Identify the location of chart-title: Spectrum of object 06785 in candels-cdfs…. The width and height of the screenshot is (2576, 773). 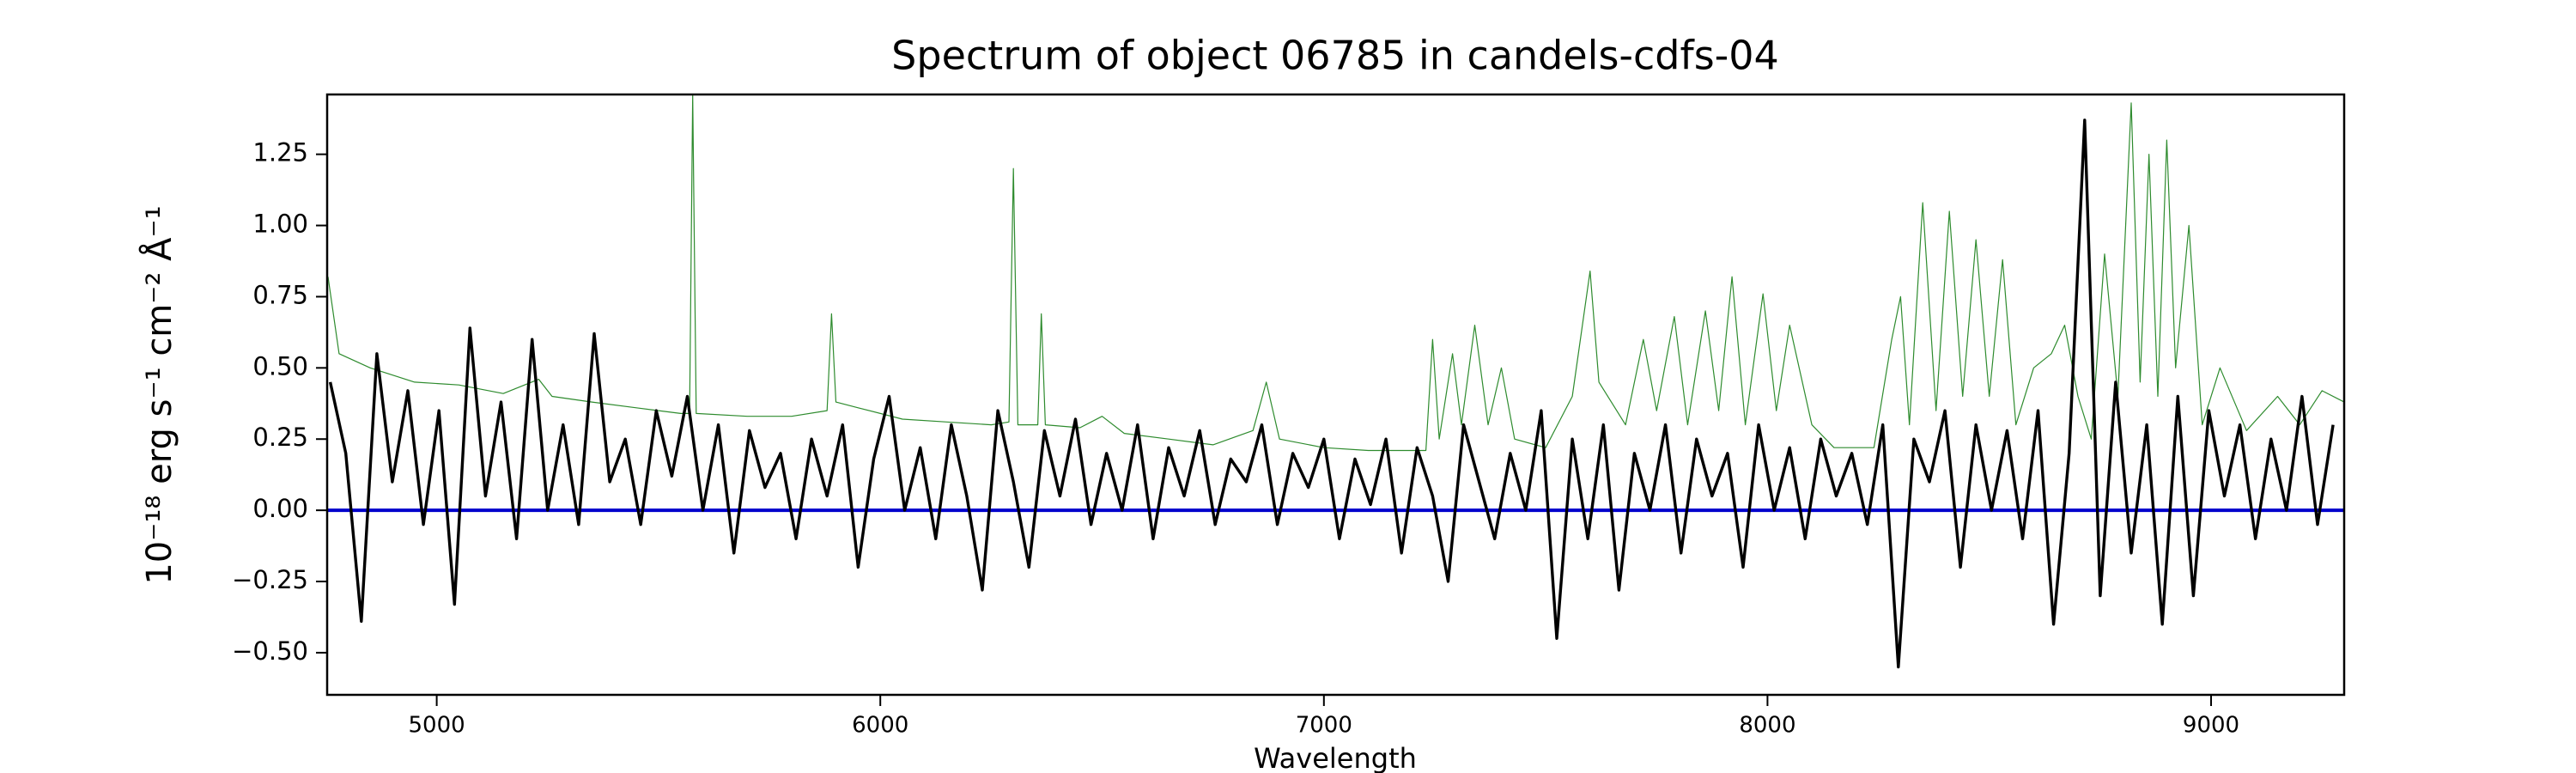
(1335, 56).